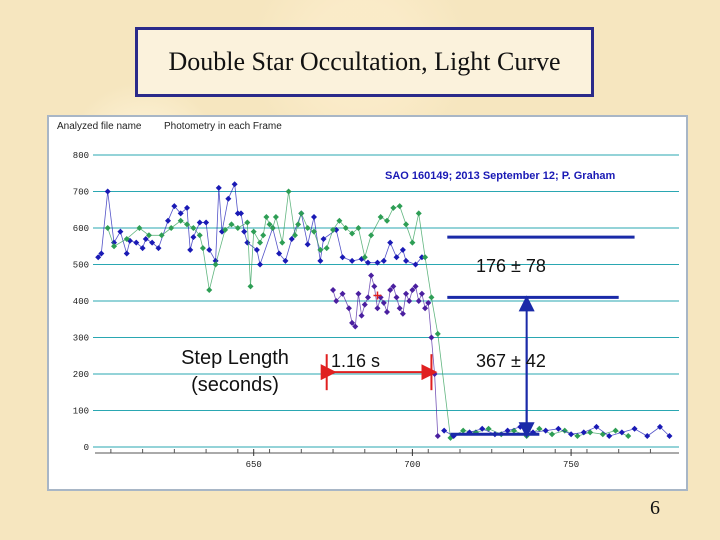 The width and height of the screenshot is (720, 540). I want to click on x-tick-label: 700, so click(412, 465).